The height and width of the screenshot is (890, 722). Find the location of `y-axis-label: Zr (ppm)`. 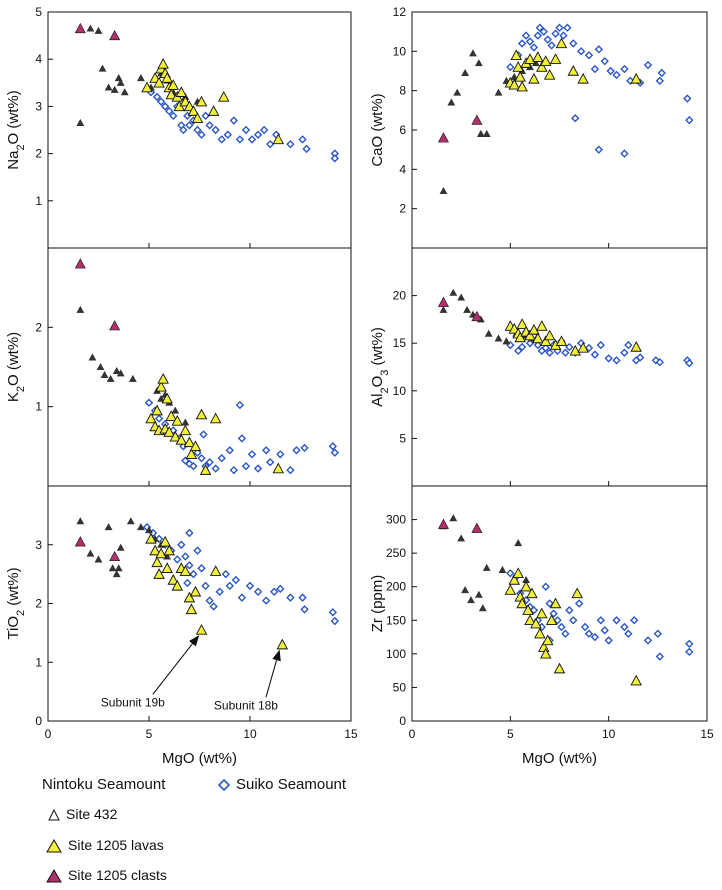

y-axis-label: Zr (ppm) is located at coordinates (377, 604).